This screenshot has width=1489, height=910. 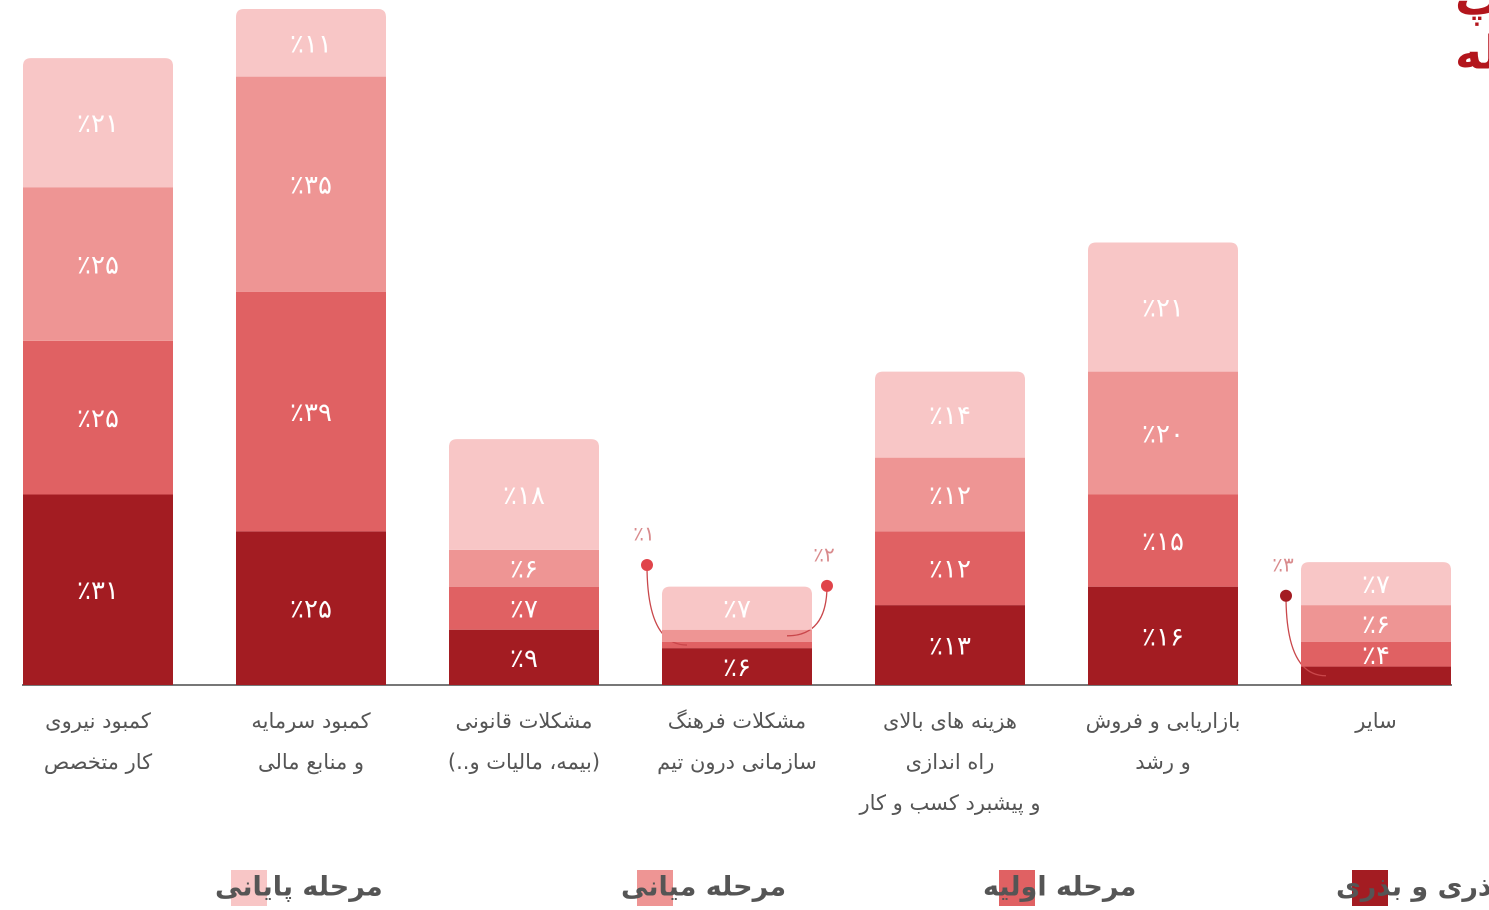 I want to click on value-label: ٪۳۱, so click(x=98, y=591).